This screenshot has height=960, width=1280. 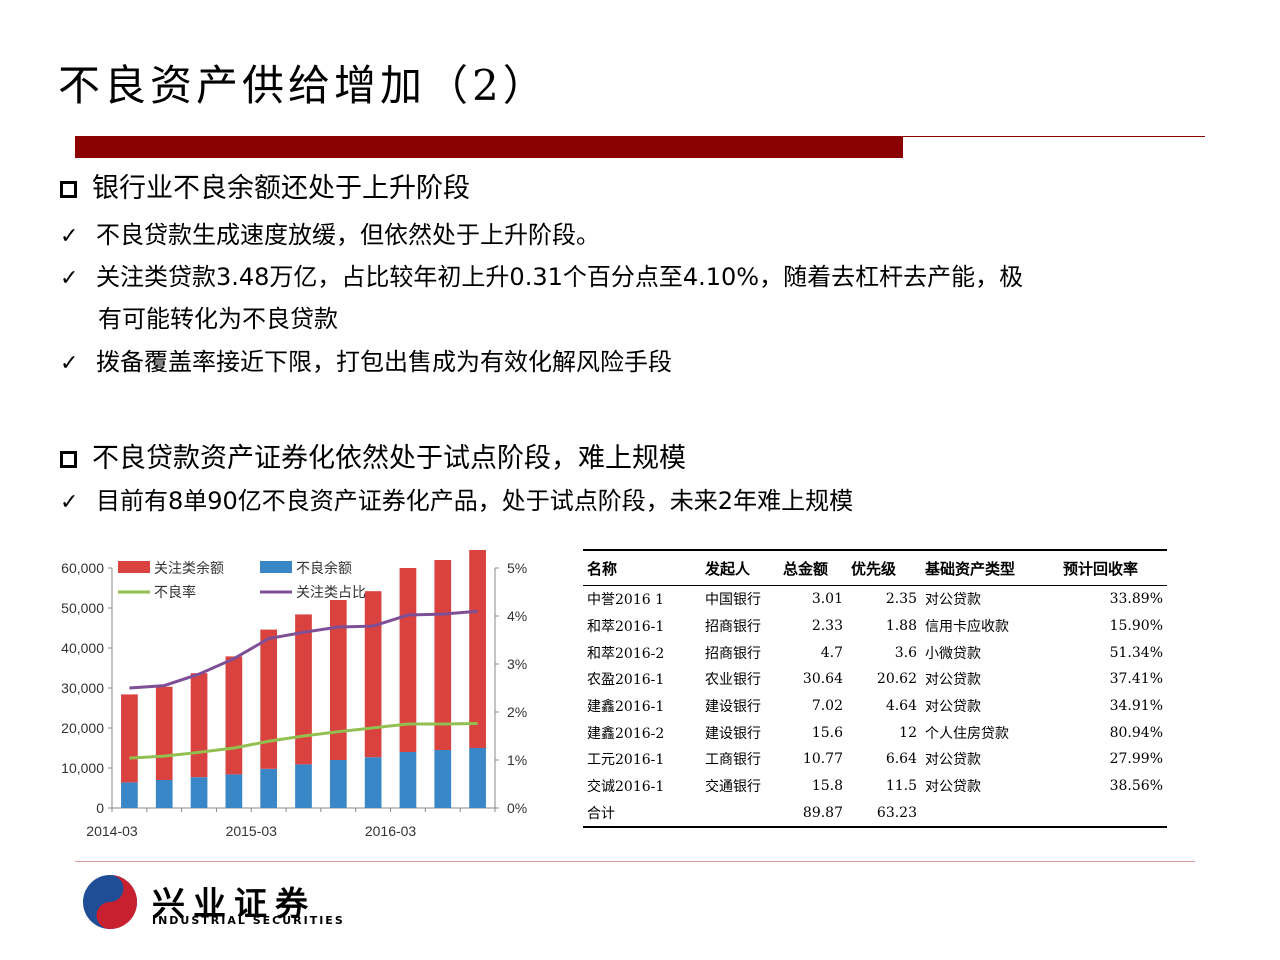 What do you see at coordinates (875, 732) in the screenshot?
I see `table-row: 建鑫2016-2 建设银行 15.6 12 个人住房贷款 80.94%` at bounding box center [875, 732].